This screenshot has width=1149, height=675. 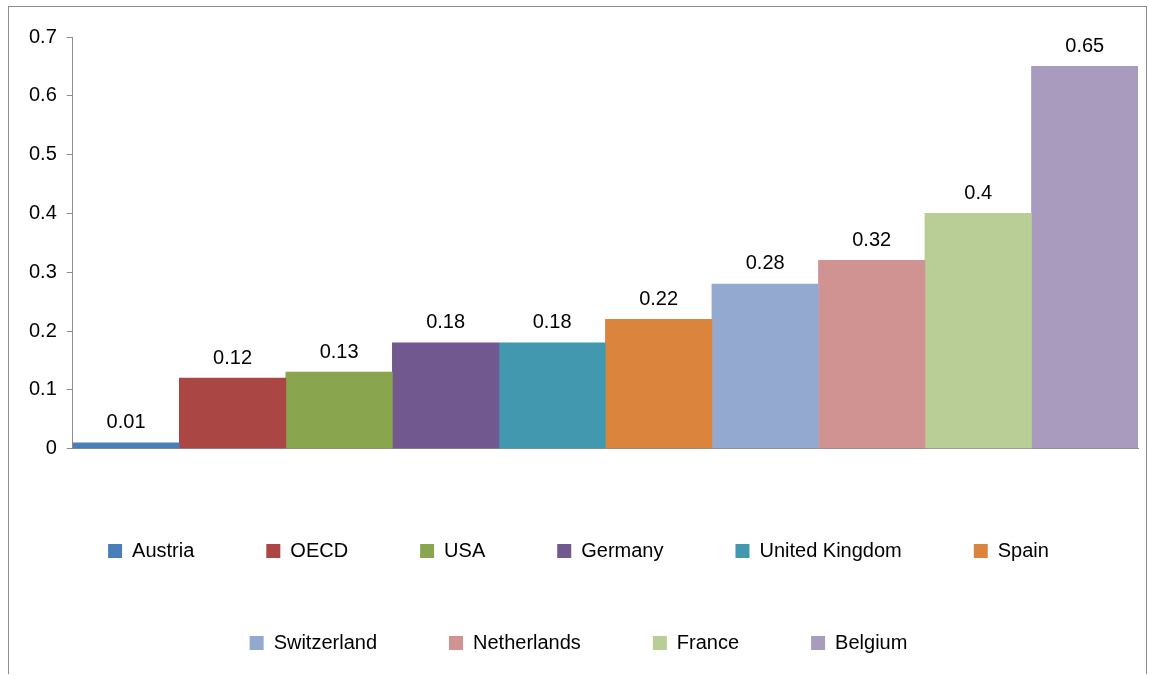 What do you see at coordinates (708, 641) in the screenshot?
I see `legend-label: France` at bounding box center [708, 641].